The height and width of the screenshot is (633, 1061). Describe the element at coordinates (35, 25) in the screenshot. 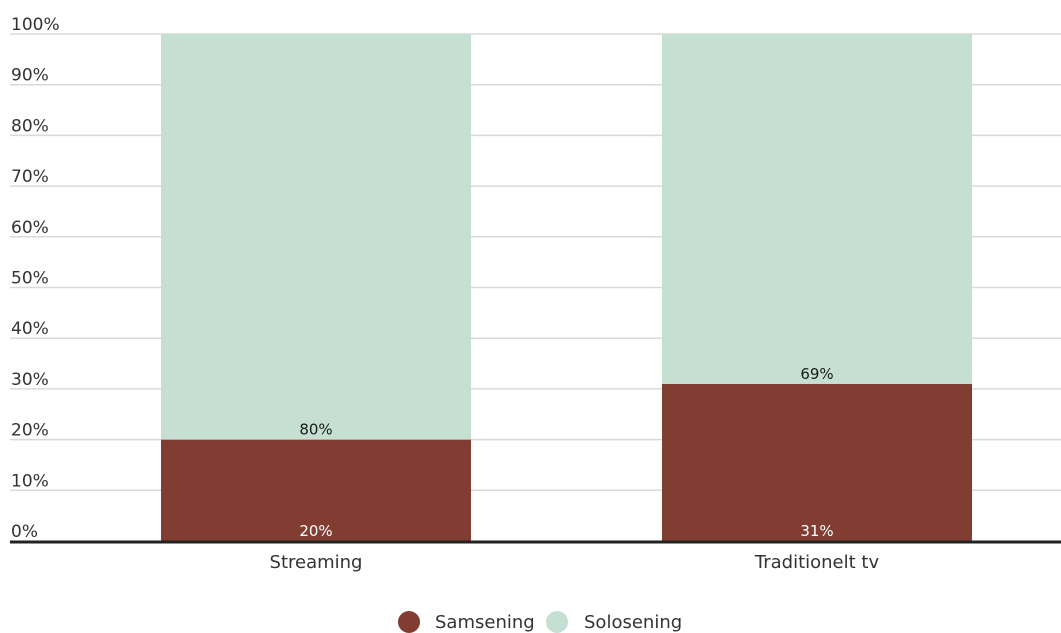

I see `y-tick-label: 100%` at that location.